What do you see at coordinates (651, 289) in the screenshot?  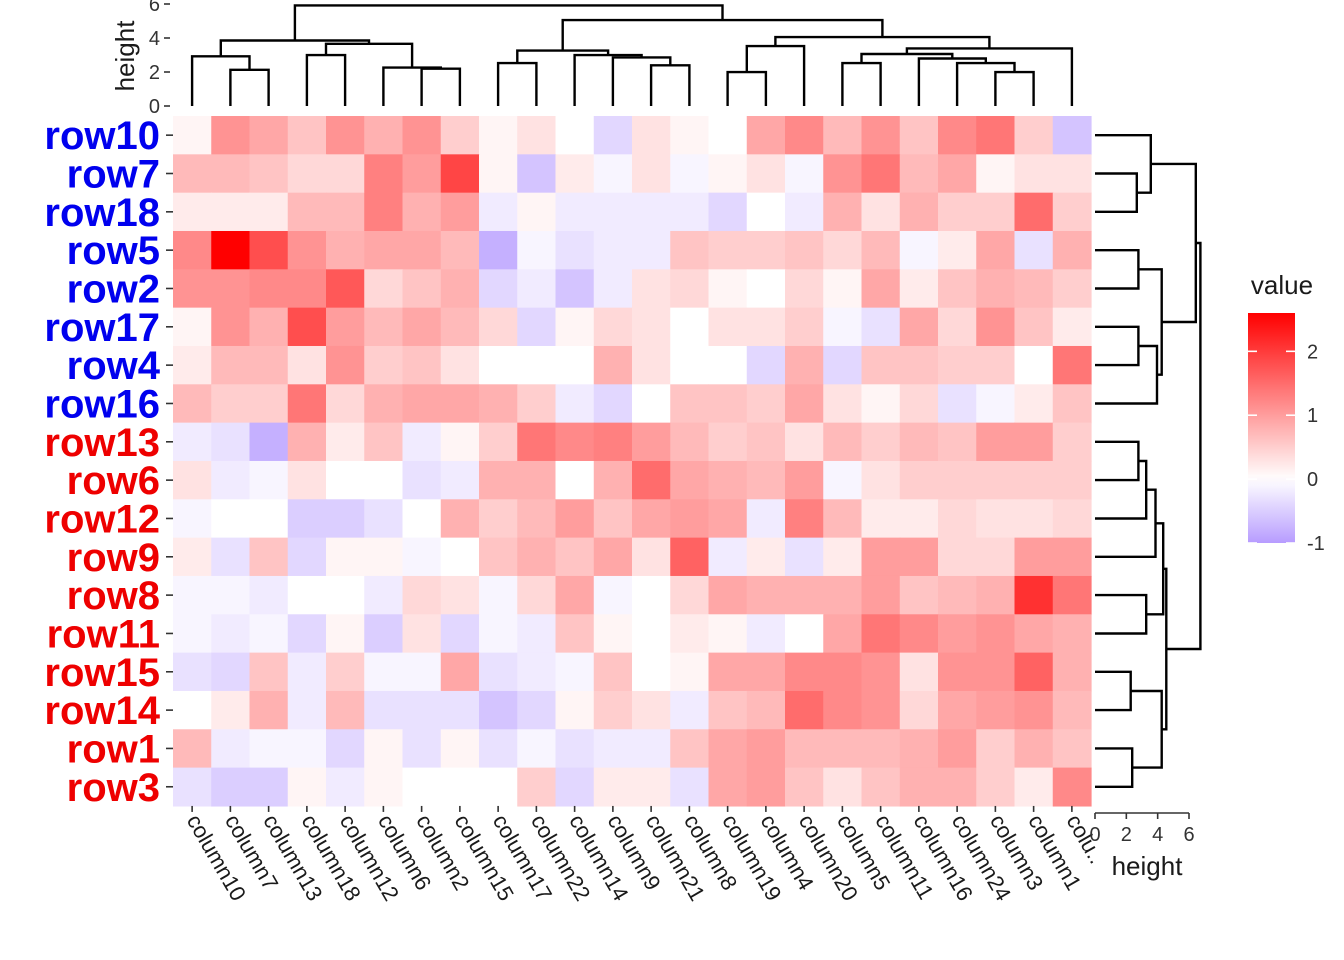 I see `heatmap-cell-row2-column21` at bounding box center [651, 289].